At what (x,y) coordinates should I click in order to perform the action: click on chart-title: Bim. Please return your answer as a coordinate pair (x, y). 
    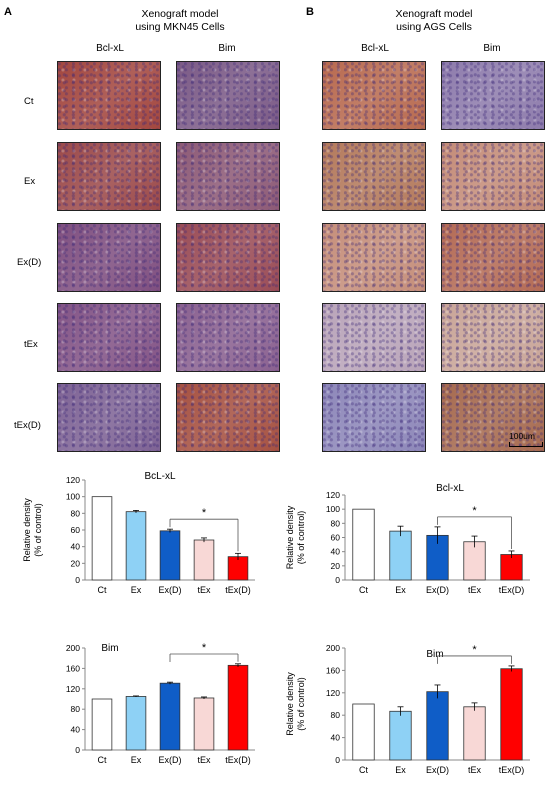
    Looking at the image, I should click on (109, 648).